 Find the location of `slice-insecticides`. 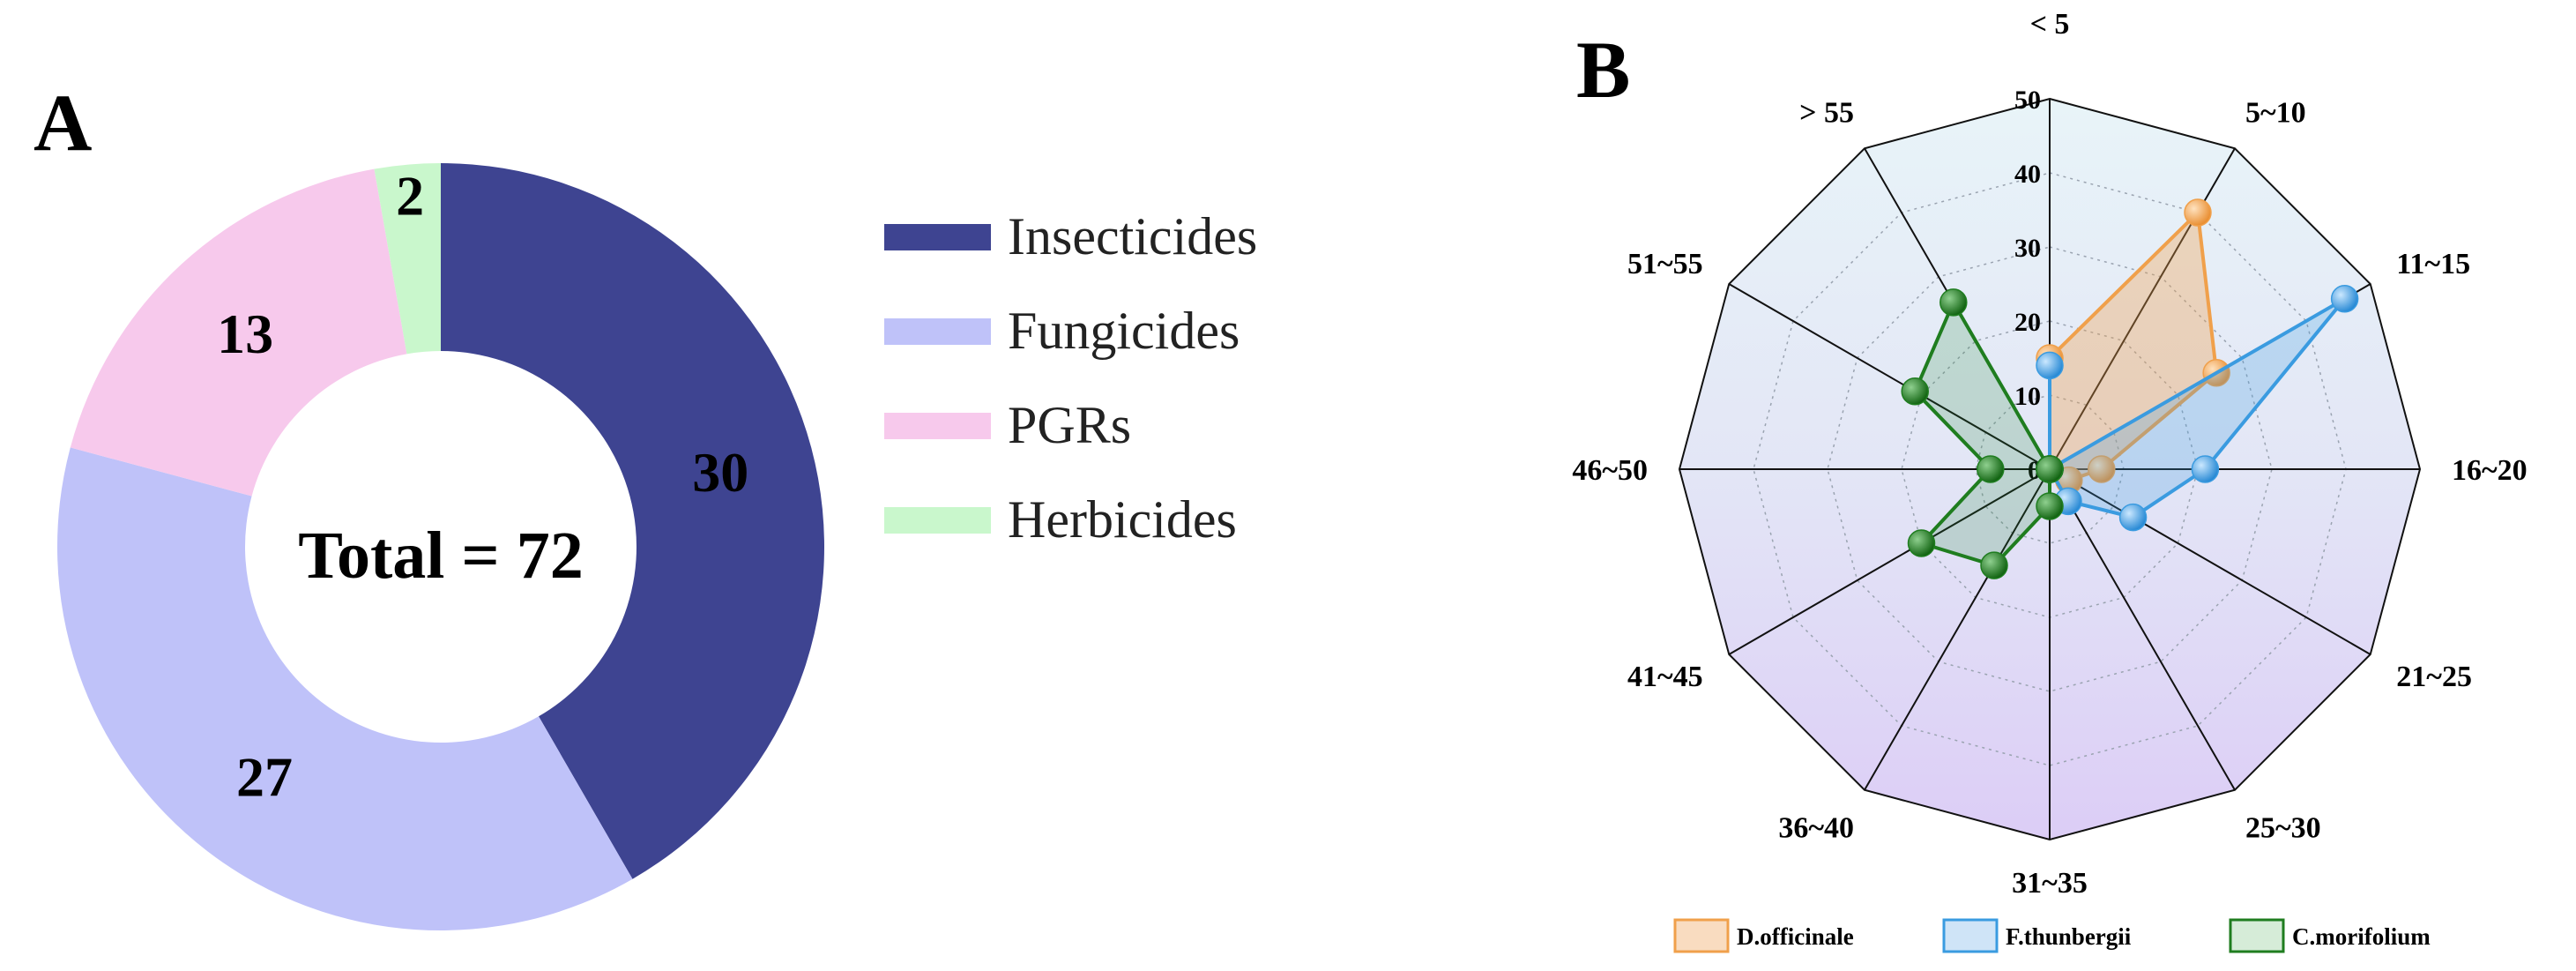

slice-insecticides is located at coordinates (633, 521).